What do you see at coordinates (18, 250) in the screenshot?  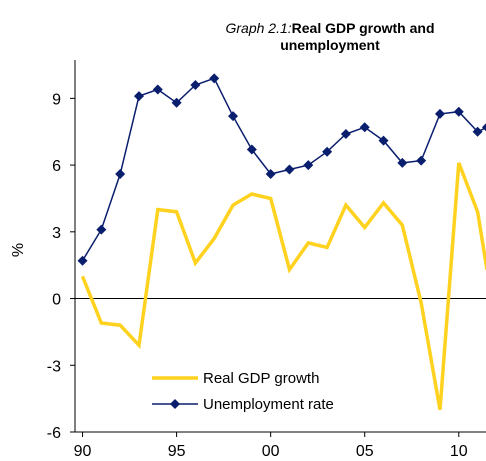 I see `y-axis-label: %` at bounding box center [18, 250].